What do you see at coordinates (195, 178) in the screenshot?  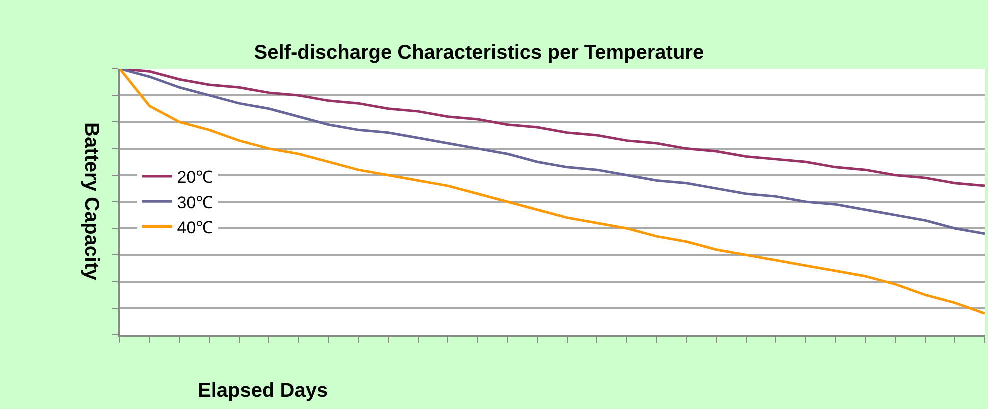 I see `legend-label: 20℃` at bounding box center [195, 178].